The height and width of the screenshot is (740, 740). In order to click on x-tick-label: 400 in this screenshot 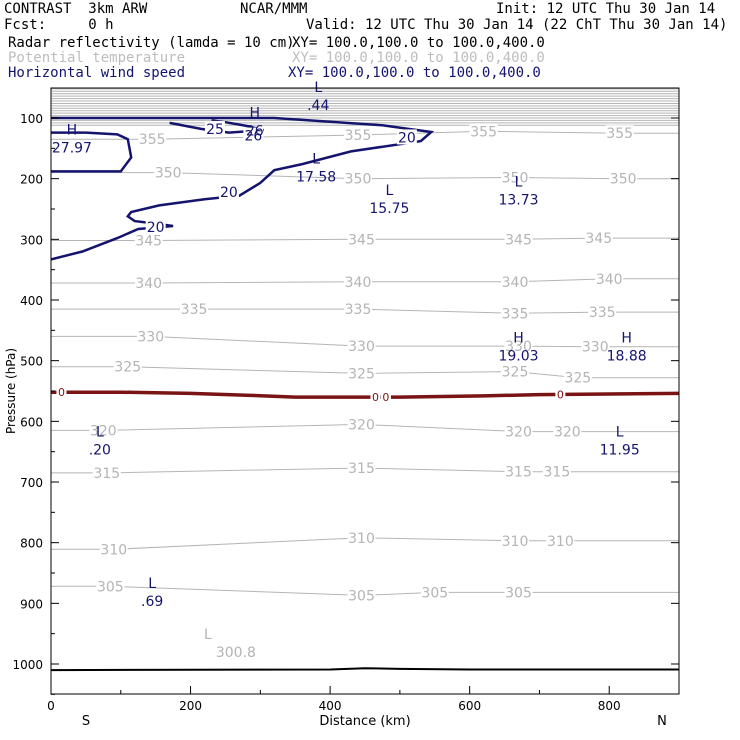, I will do `click(330, 706)`.